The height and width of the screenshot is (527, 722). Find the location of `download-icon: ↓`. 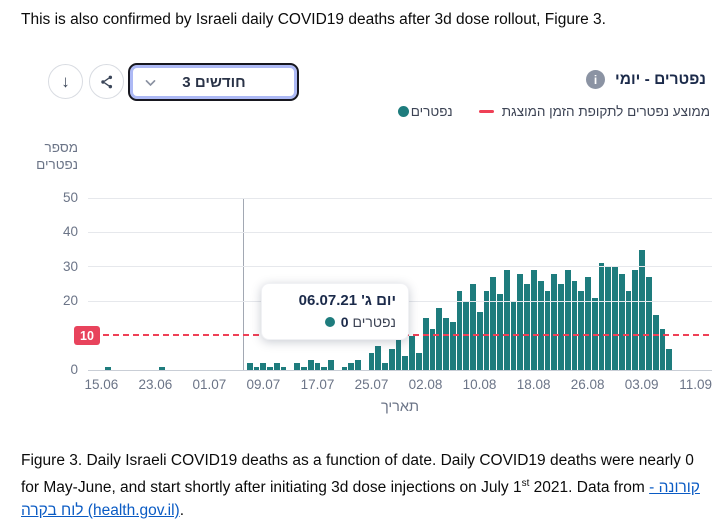

download-icon: ↓ is located at coordinates (65, 81).